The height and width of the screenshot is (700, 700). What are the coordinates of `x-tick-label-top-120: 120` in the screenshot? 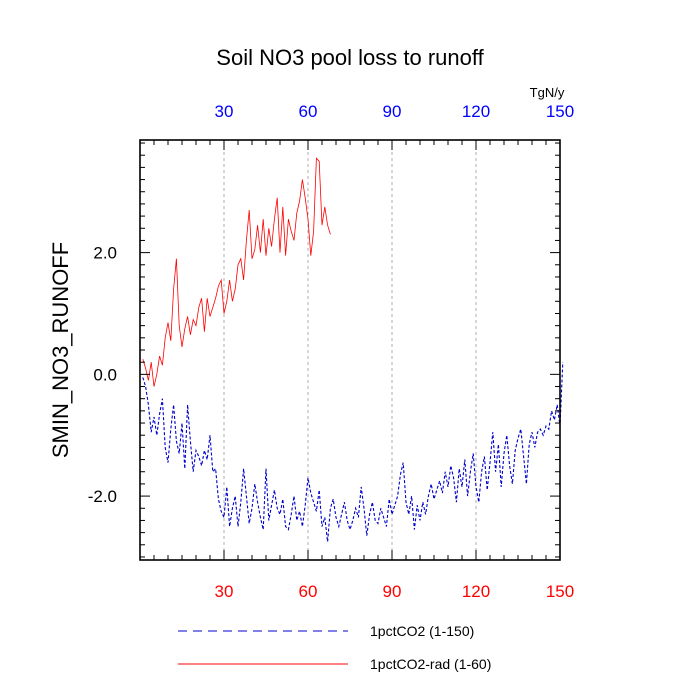 It's located at (476, 111).